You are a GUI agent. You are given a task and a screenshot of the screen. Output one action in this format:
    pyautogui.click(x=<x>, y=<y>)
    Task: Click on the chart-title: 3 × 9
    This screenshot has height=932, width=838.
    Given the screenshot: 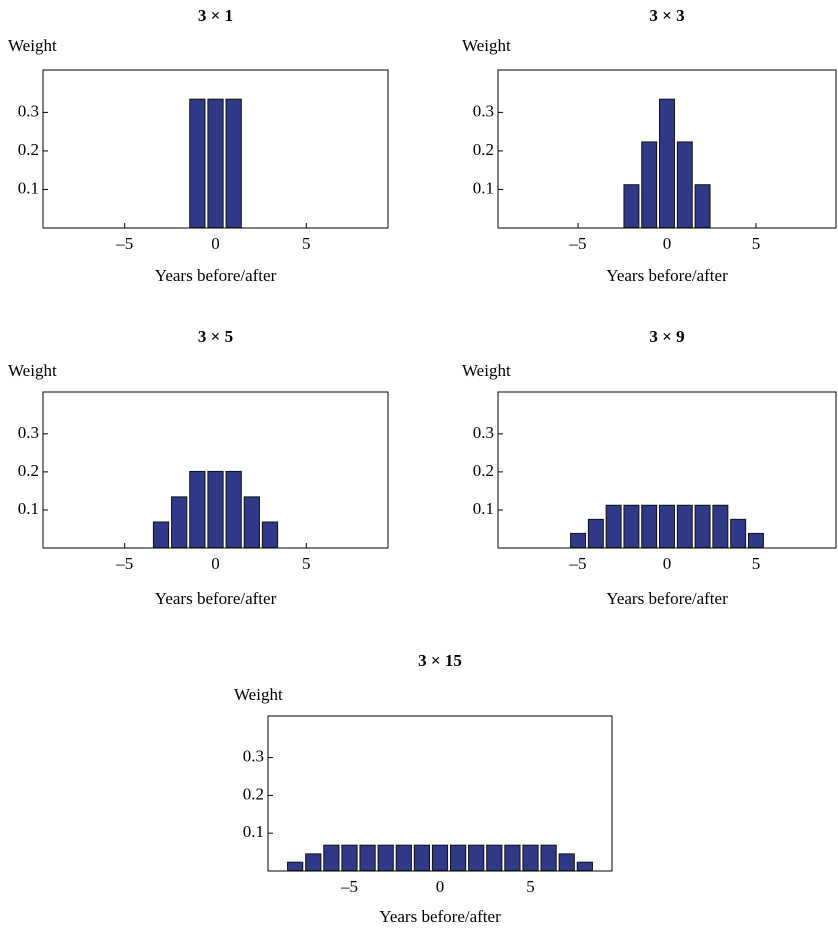 What is the action you would take?
    pyautogui.click(x=666, y=336)
    